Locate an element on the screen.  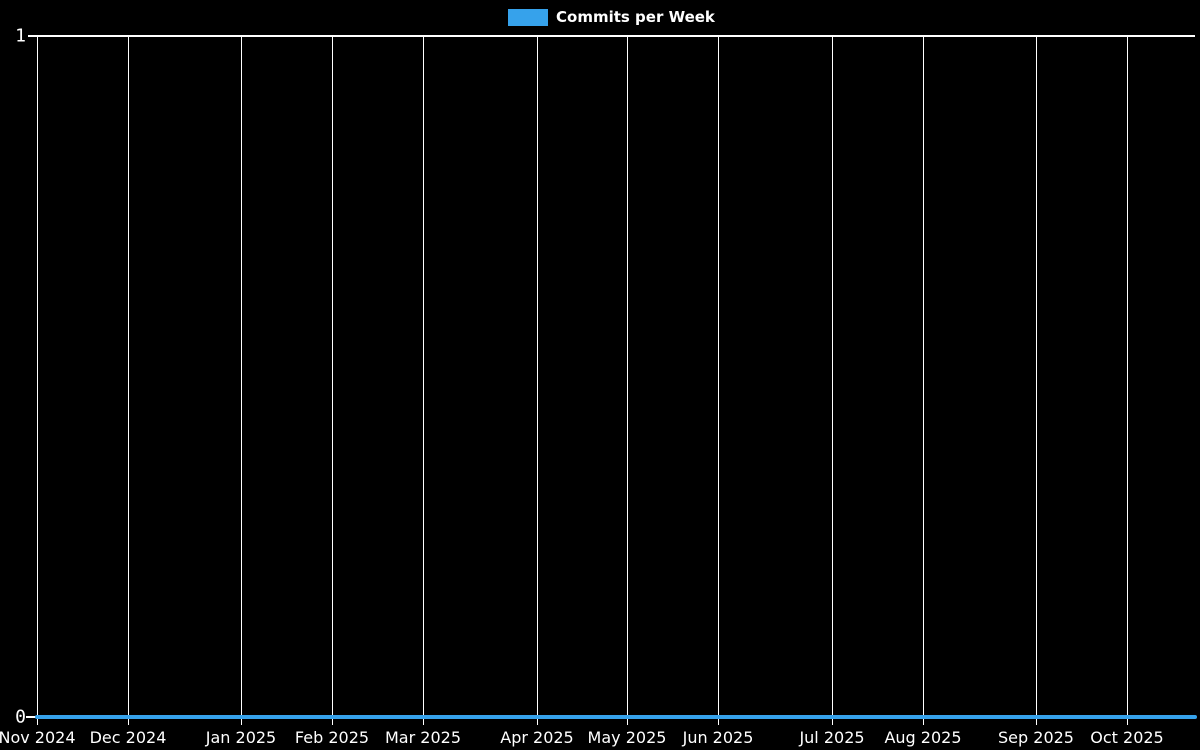
x-axis-label: Oct 2025 is located at coordinates (1126, 737).